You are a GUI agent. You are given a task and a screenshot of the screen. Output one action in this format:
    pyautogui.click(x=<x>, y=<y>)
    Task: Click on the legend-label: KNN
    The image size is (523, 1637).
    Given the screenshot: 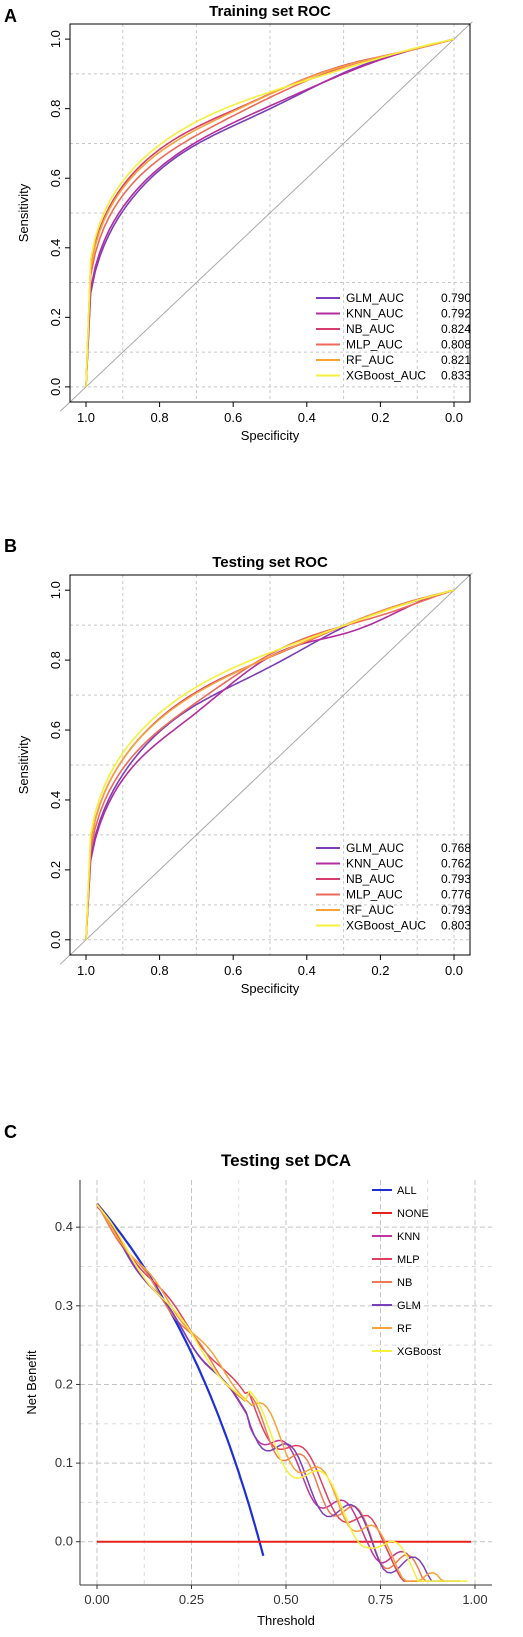 What is the action you would take?
    pyautogui.click(x=408, y=1237)
    